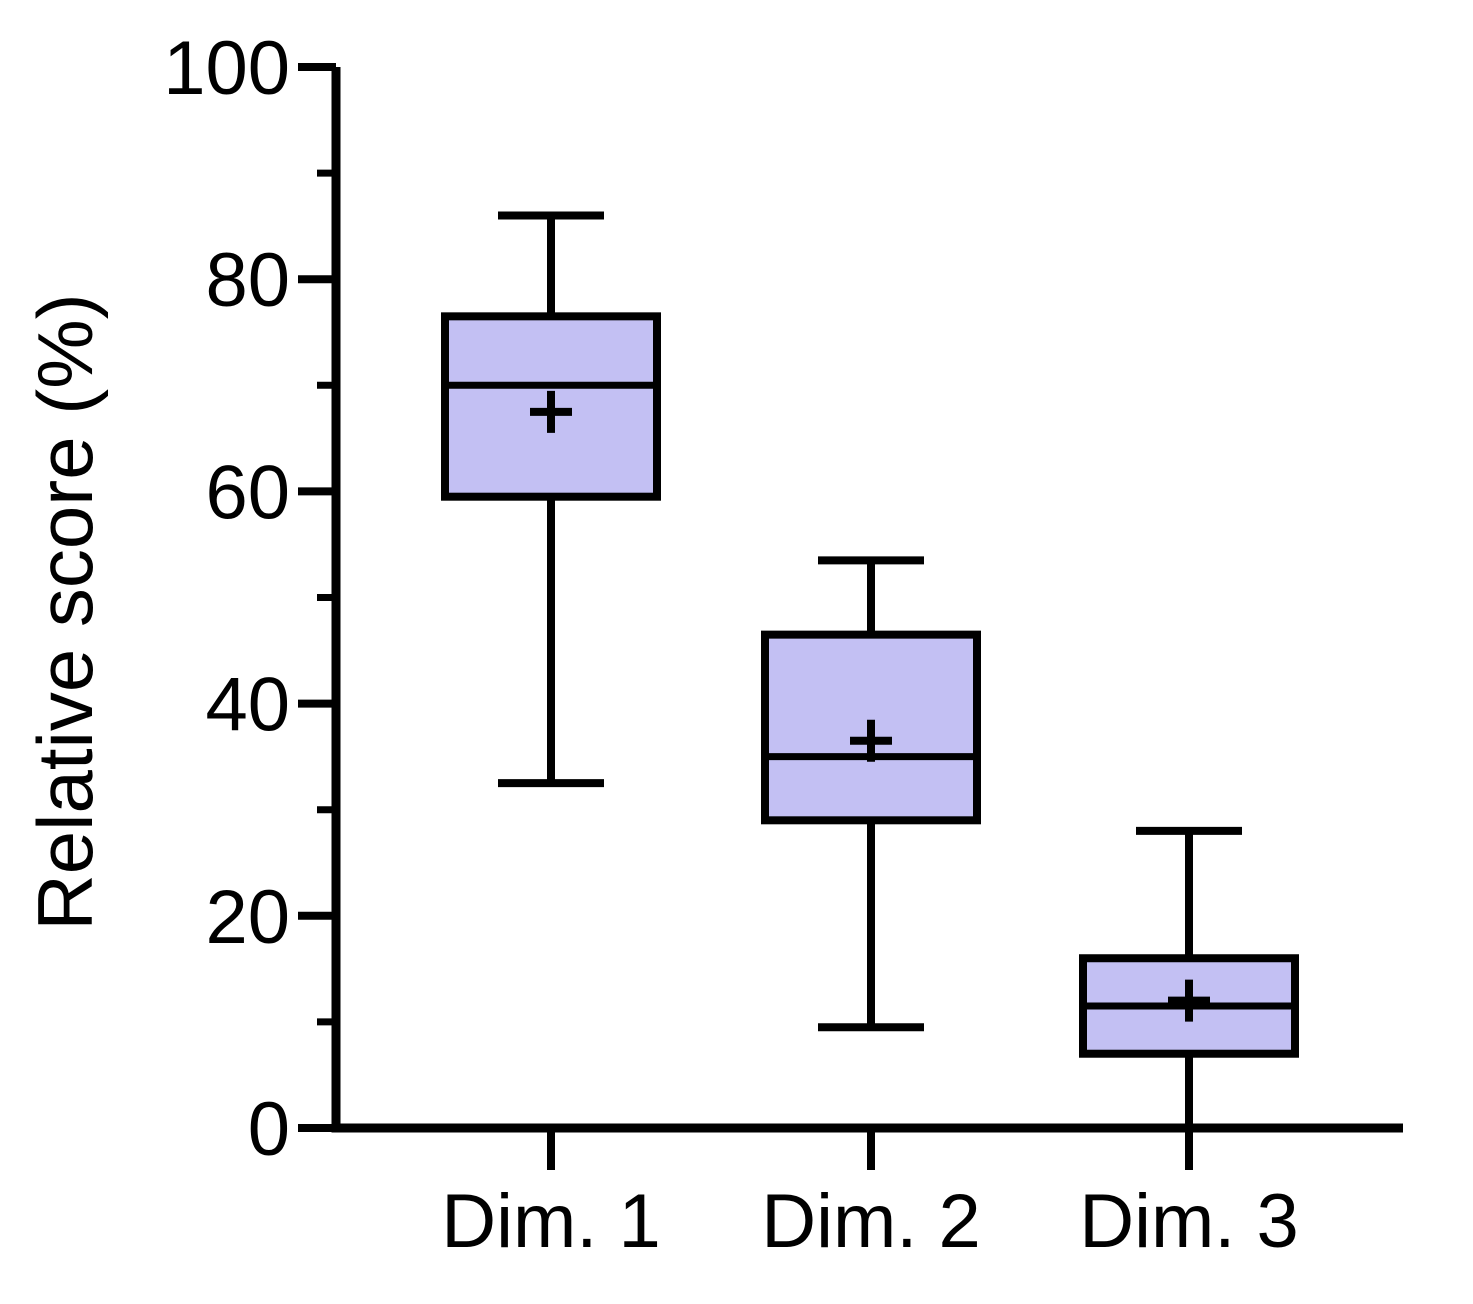 Image resolution: width=1473 pixels, height=1304 pixels. Describe the element at coordinates (247, 917) in the screenshot. I see `y-tick-label: 20` at that location.